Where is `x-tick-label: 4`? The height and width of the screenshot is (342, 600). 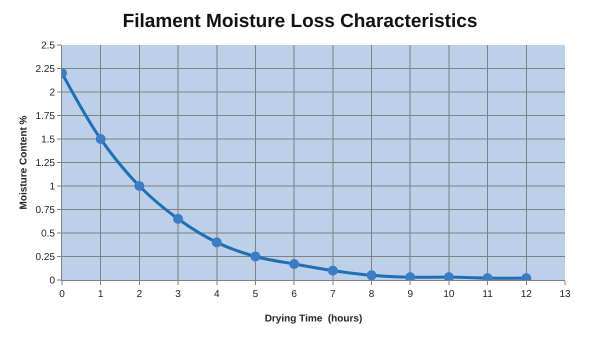 x-tick-label: 4 is located at coordinates (217, 294).